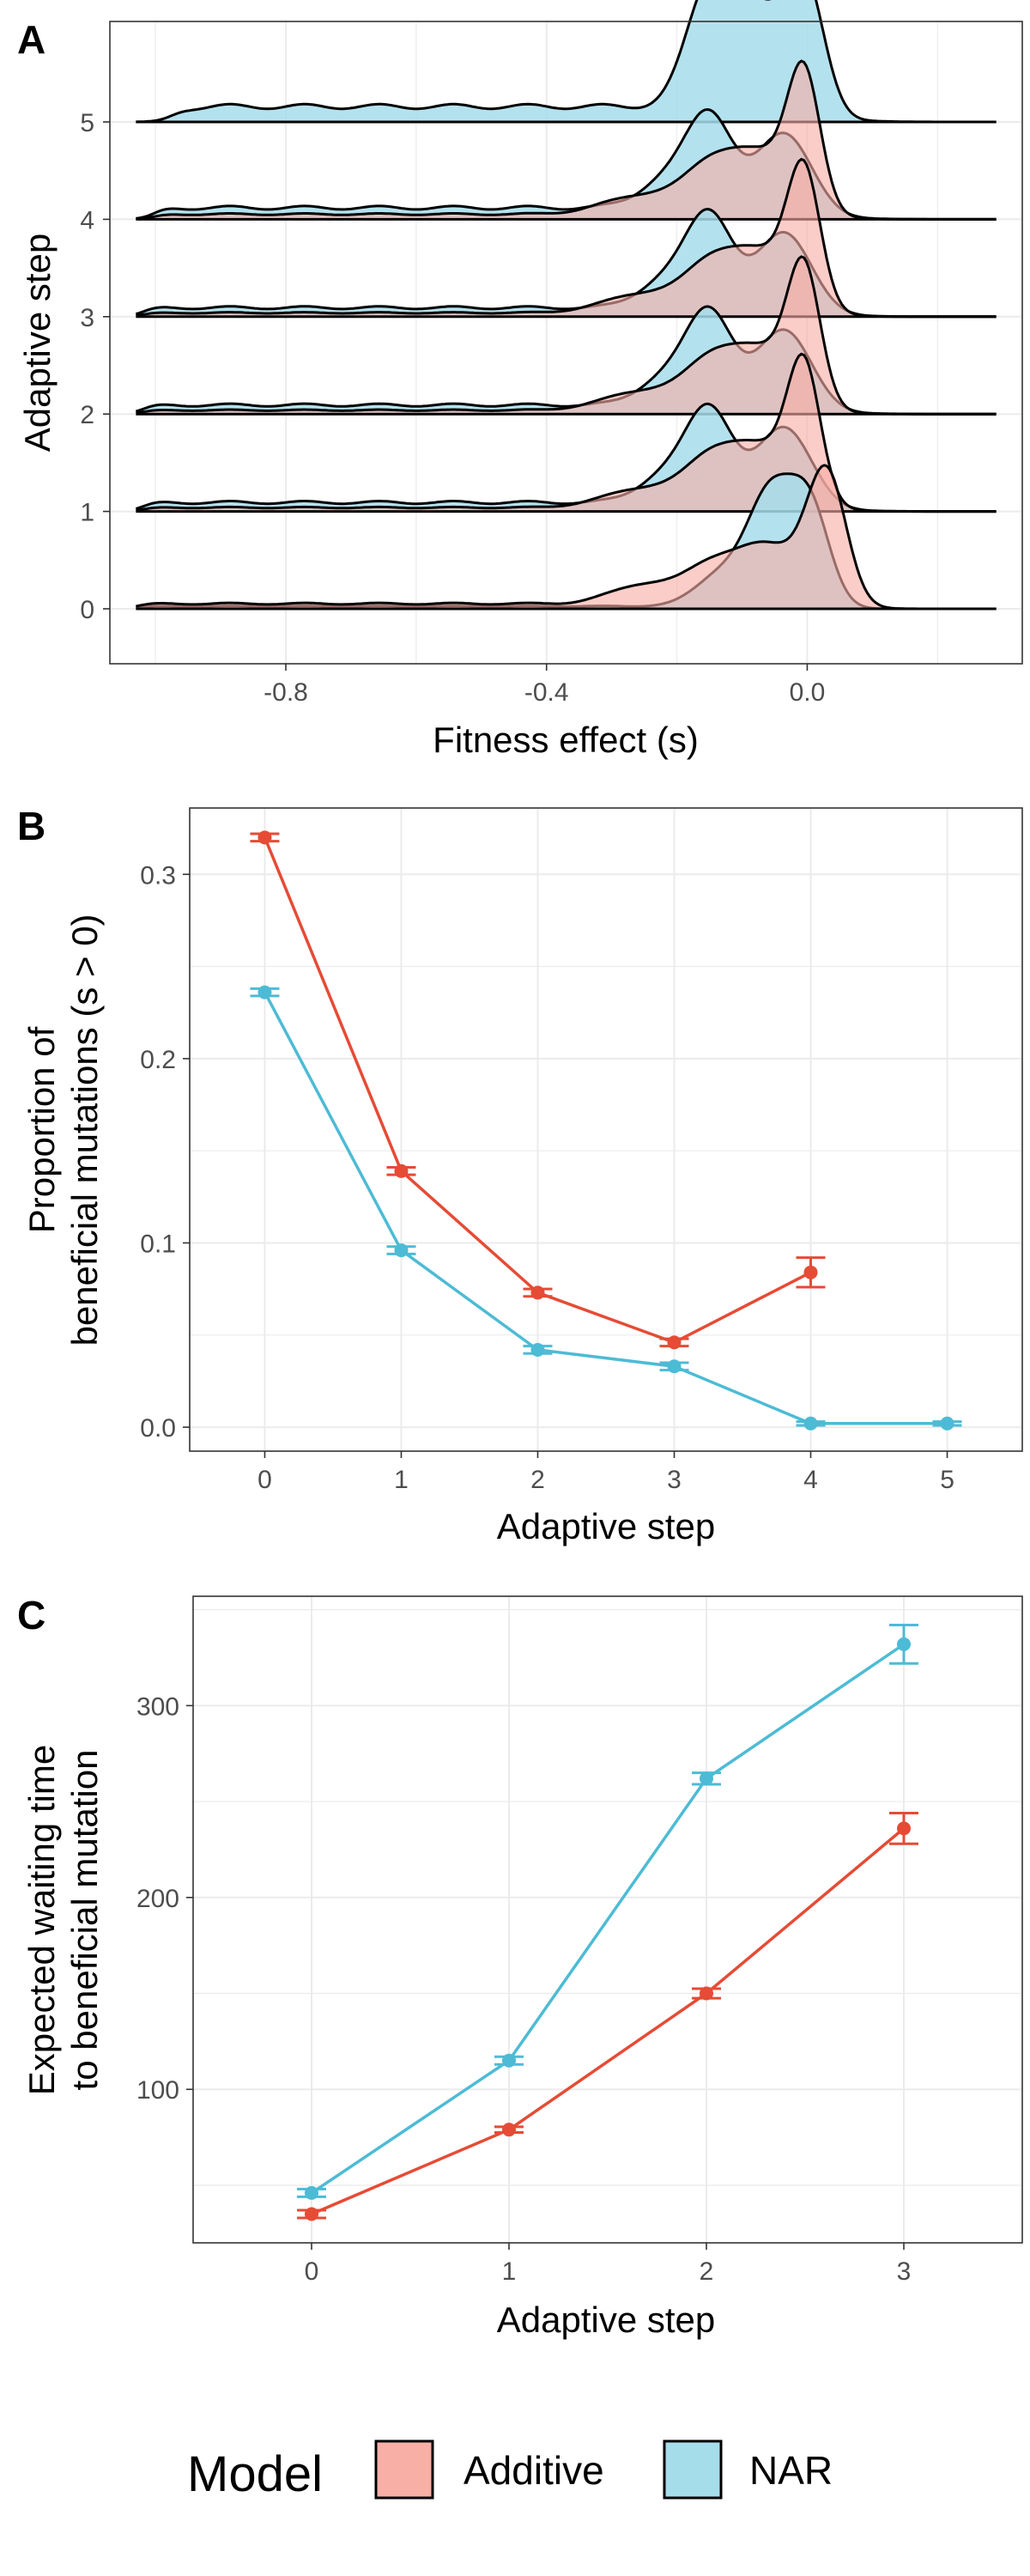 The height and width of the screenshot is (2576, 1030). What do you see at coordinates (87, 513) in the screenshot?
I see `panel-a-y-tick-label: 1` at bounding box center [87, 513].